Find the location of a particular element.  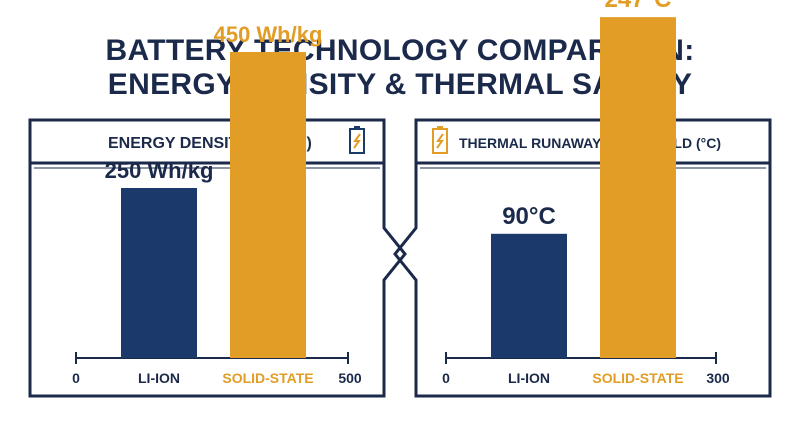

thermal-axis-max-label: 300 is located at coordinates (718, 378).